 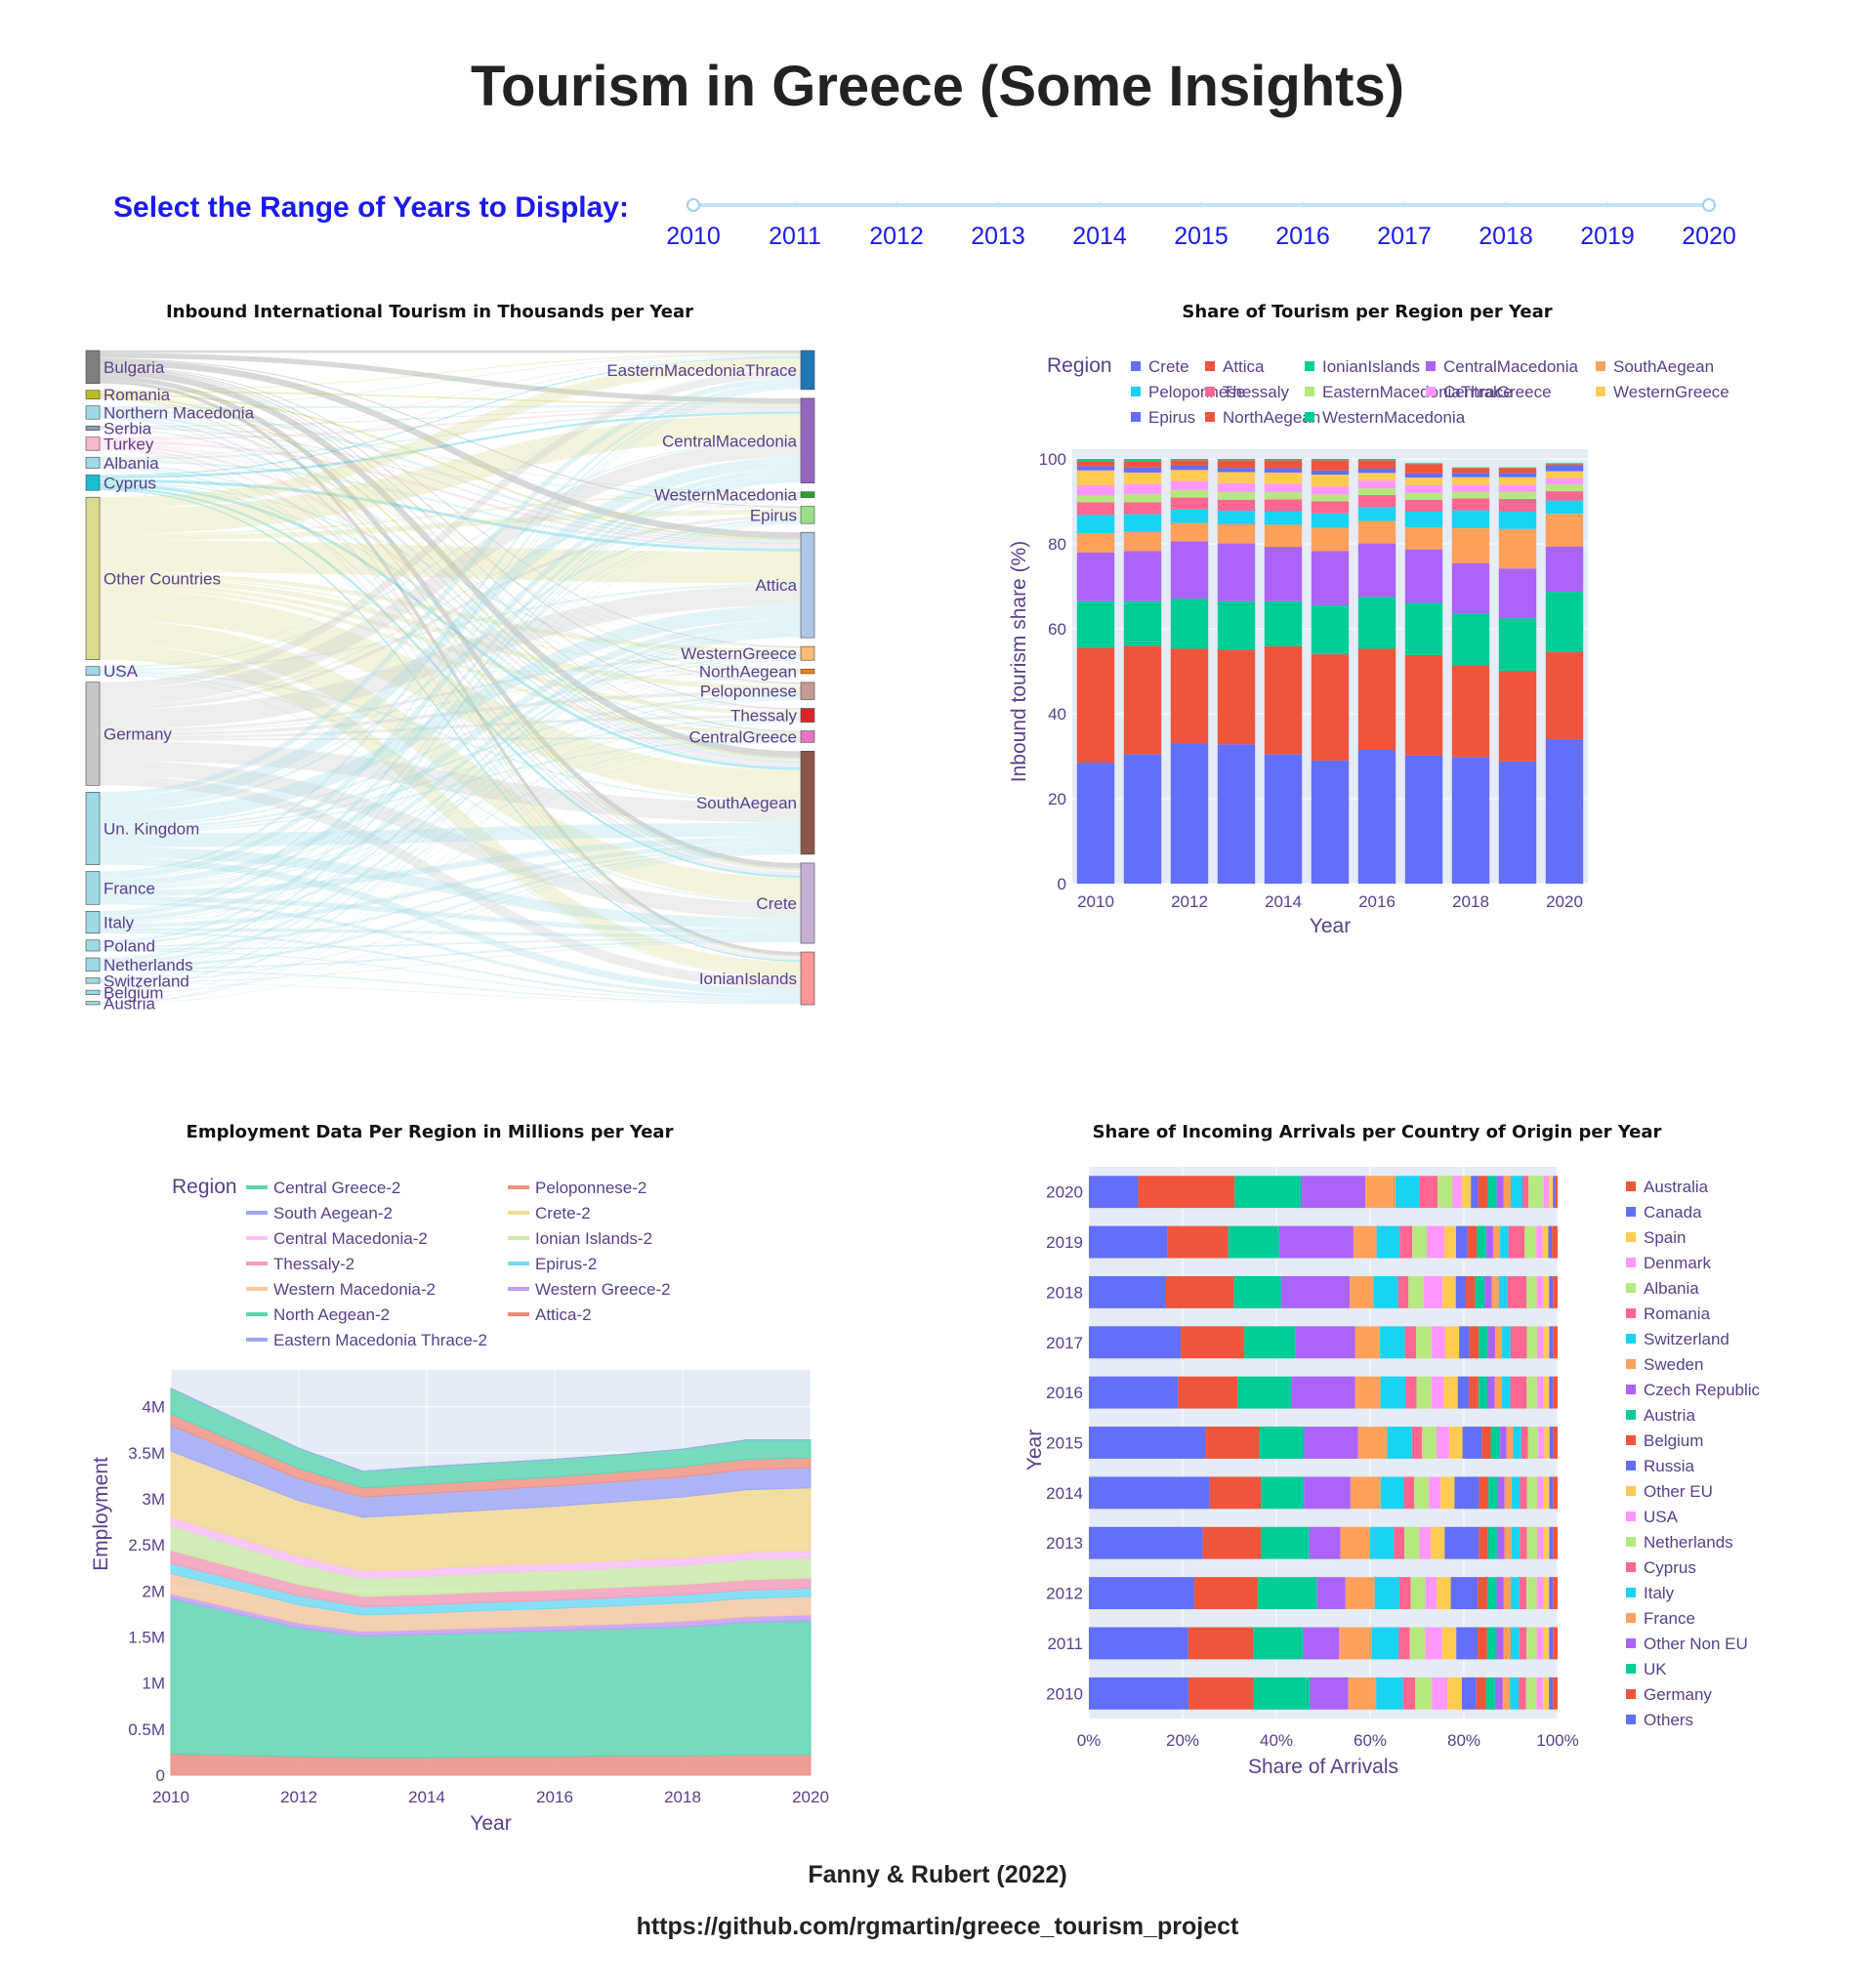 What do you see at coordinates (1423, 819) in the screenshot?
I see `bar-crete-2017` at bounding box center [1423, 819].